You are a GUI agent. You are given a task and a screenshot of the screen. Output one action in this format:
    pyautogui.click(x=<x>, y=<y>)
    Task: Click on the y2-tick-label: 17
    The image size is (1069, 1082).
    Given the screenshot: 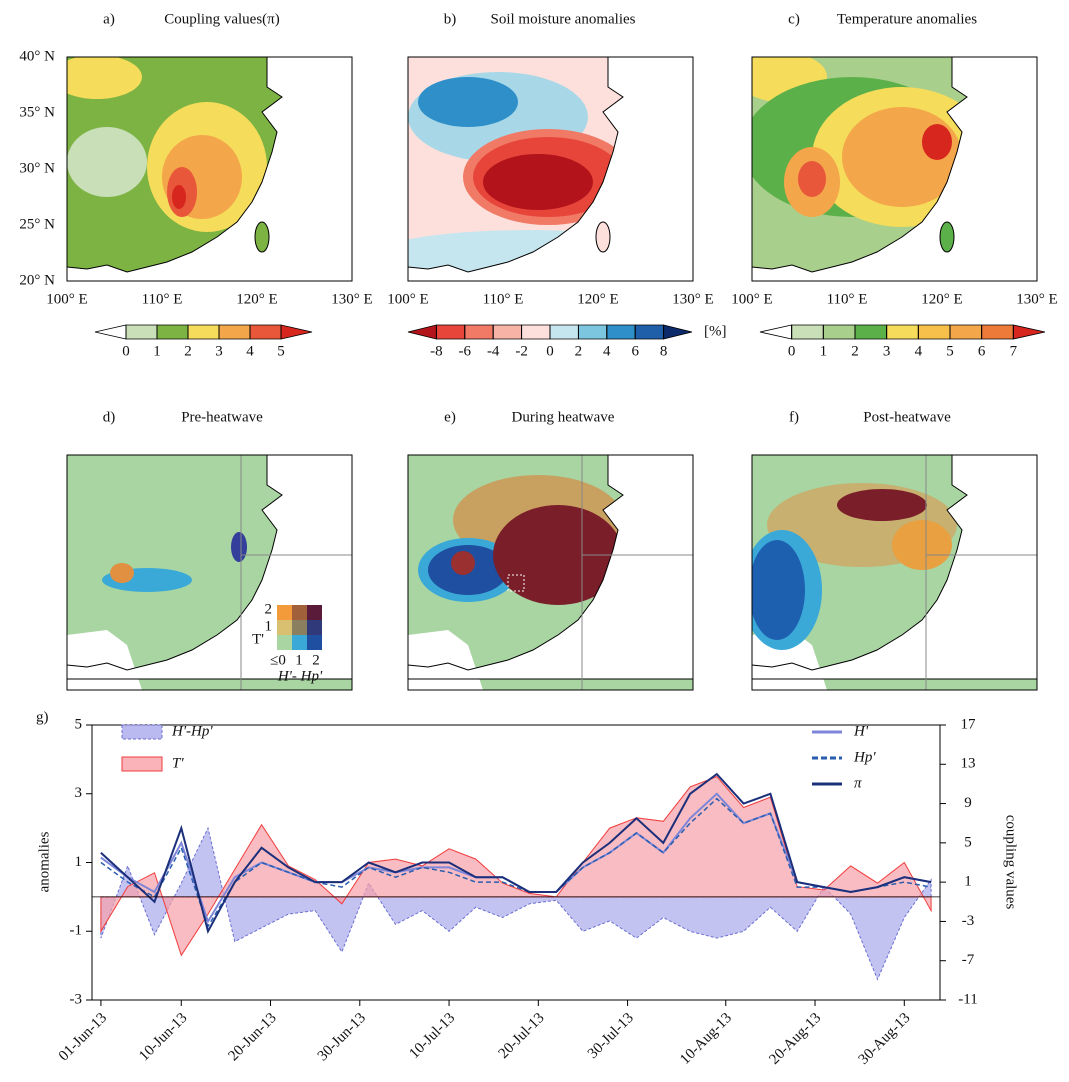 What is the action you would take?
    pyautogui.click(x=969, y=724)
    